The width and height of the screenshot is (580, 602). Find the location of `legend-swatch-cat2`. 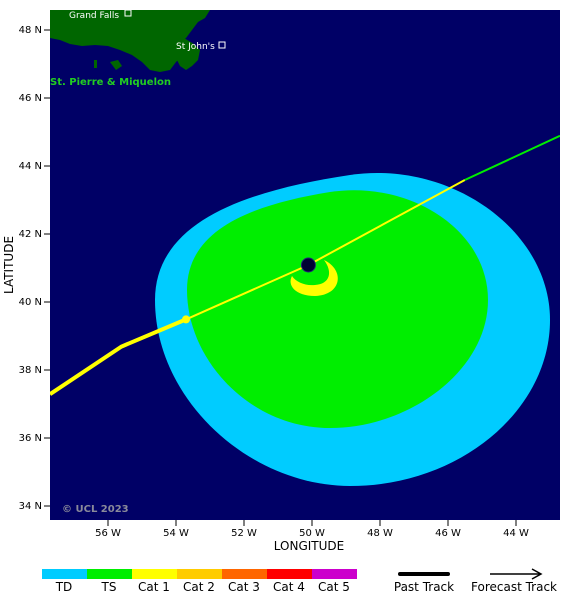

legend-swatch-cat2 is located at coordinates (199, 574).